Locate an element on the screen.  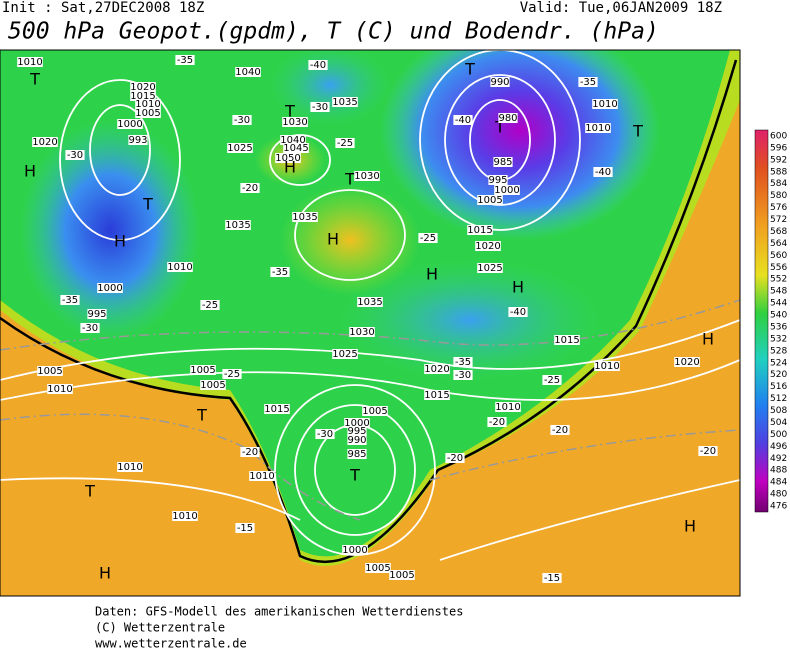
contour-label: -25 is located at coordinates (428, 238).